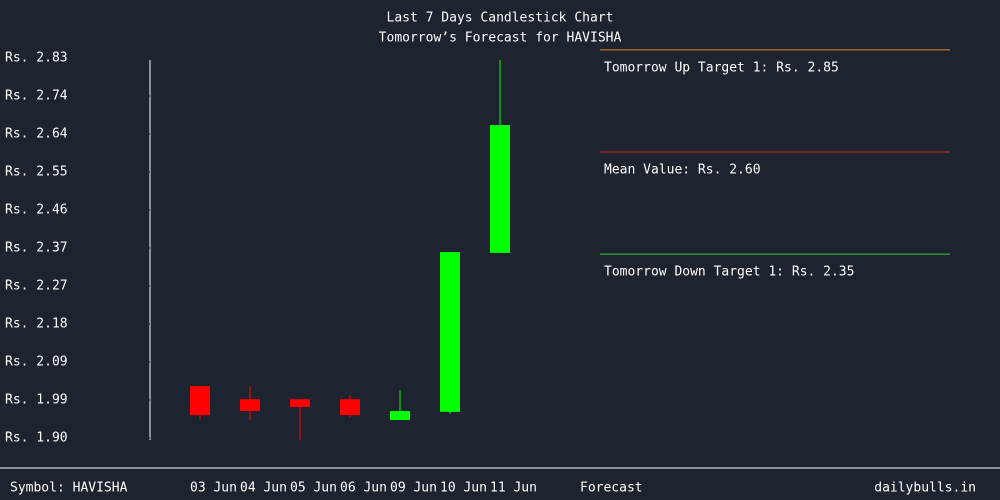 Image resolution: width=1000 pixels, height=500 pixels. What do you see at coordinates (313, 488) in the screenshot?
I see `x-tick-label: 05 Jun` at bounding box center [313, 488].